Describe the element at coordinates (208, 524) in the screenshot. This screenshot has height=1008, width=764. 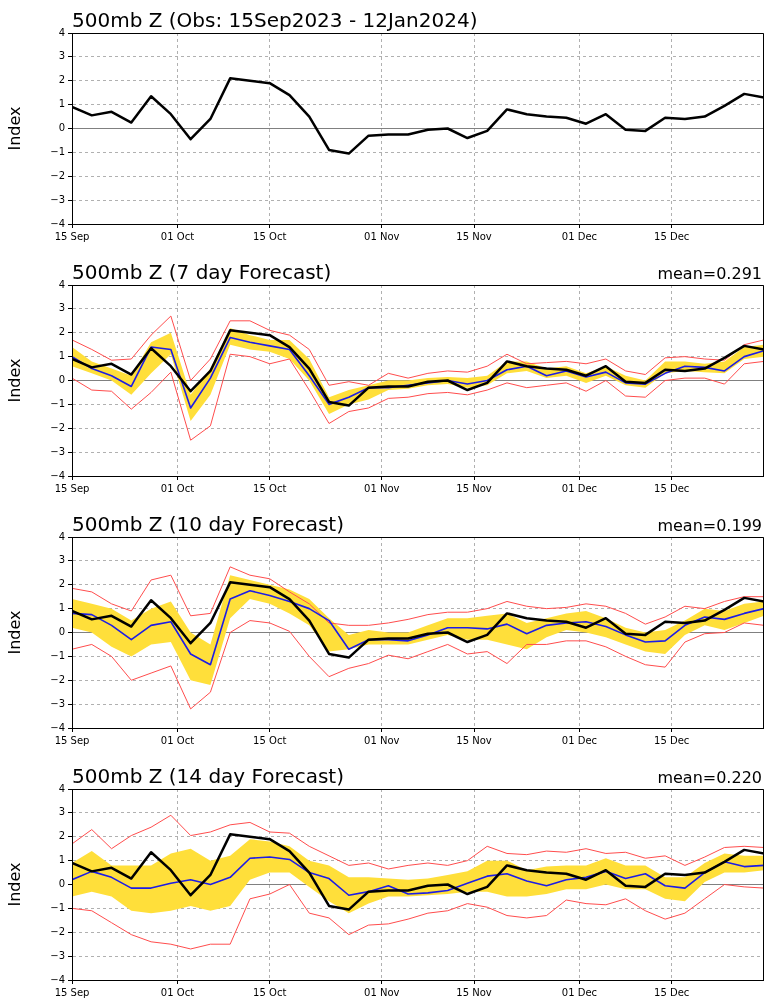
I see `chart-title: 500mb Z (10 day Forecast)` at that location.